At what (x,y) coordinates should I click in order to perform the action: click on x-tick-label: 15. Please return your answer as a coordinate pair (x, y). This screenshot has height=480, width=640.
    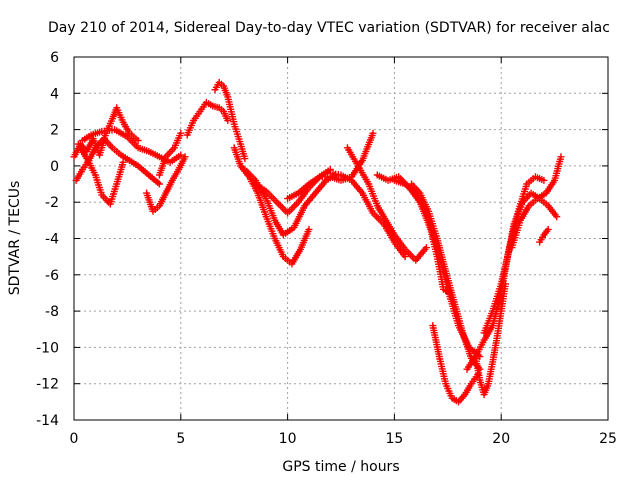
    Looking at the image, I should click on (394, 439).